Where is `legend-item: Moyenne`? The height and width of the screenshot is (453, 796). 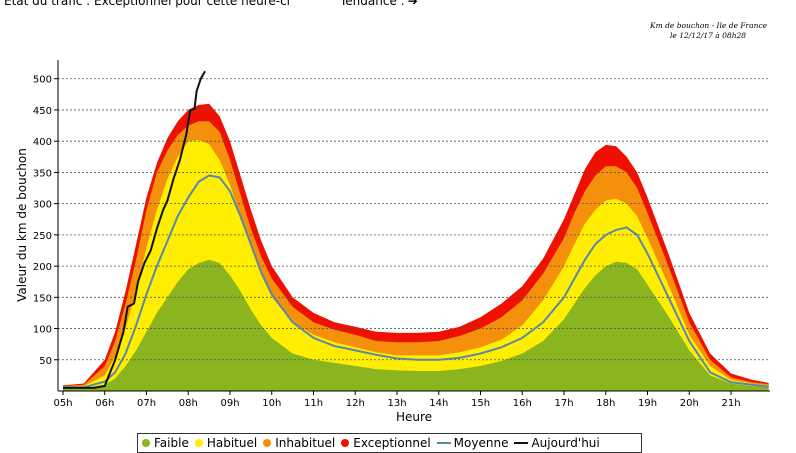
legend-item: Moyenne is located at coordinates (472, 443).